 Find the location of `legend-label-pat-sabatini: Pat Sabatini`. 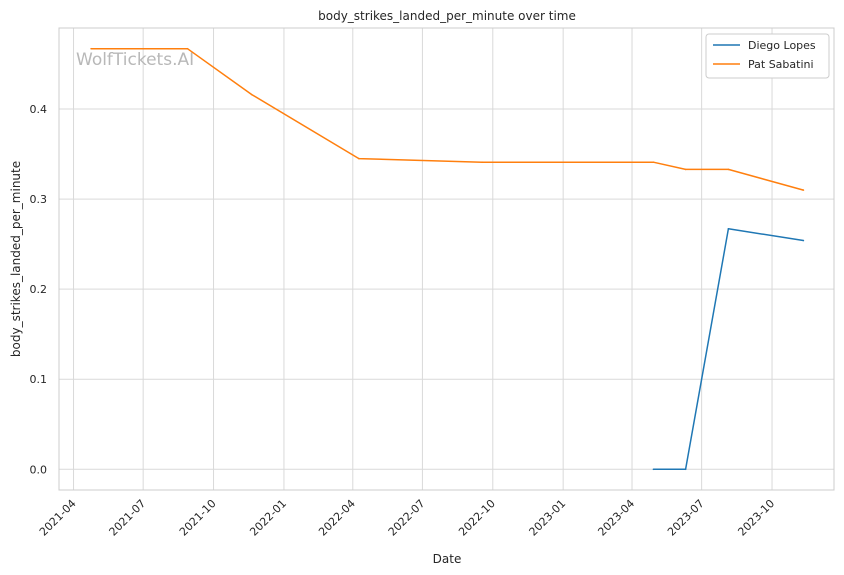

legend-label-pat-sabatini: Pat Sabatini is located at coordinates (781, 64).